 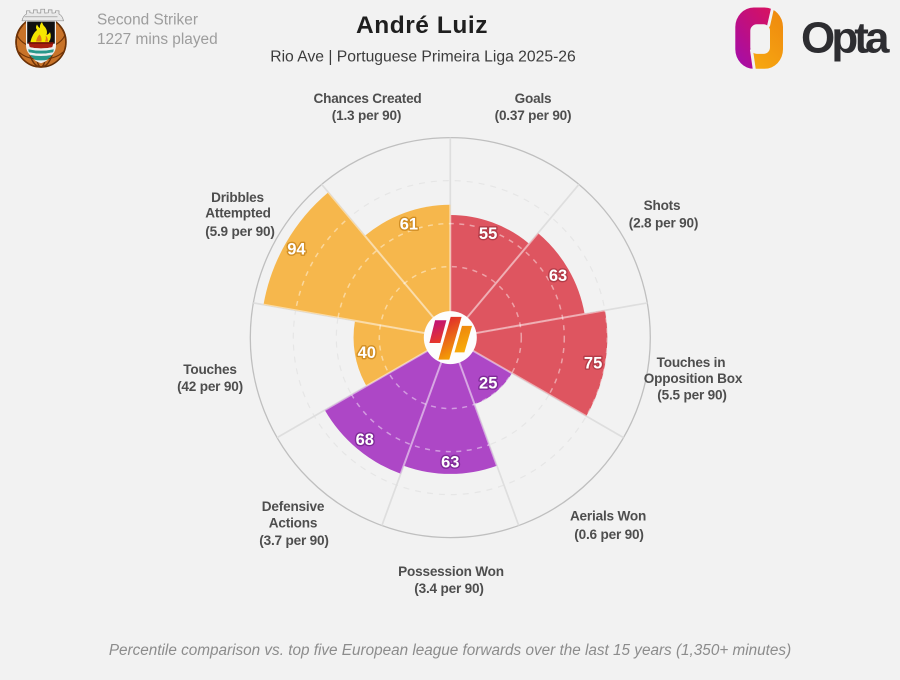 I want to click on svg-text: 94, so click(x=296, y=249).